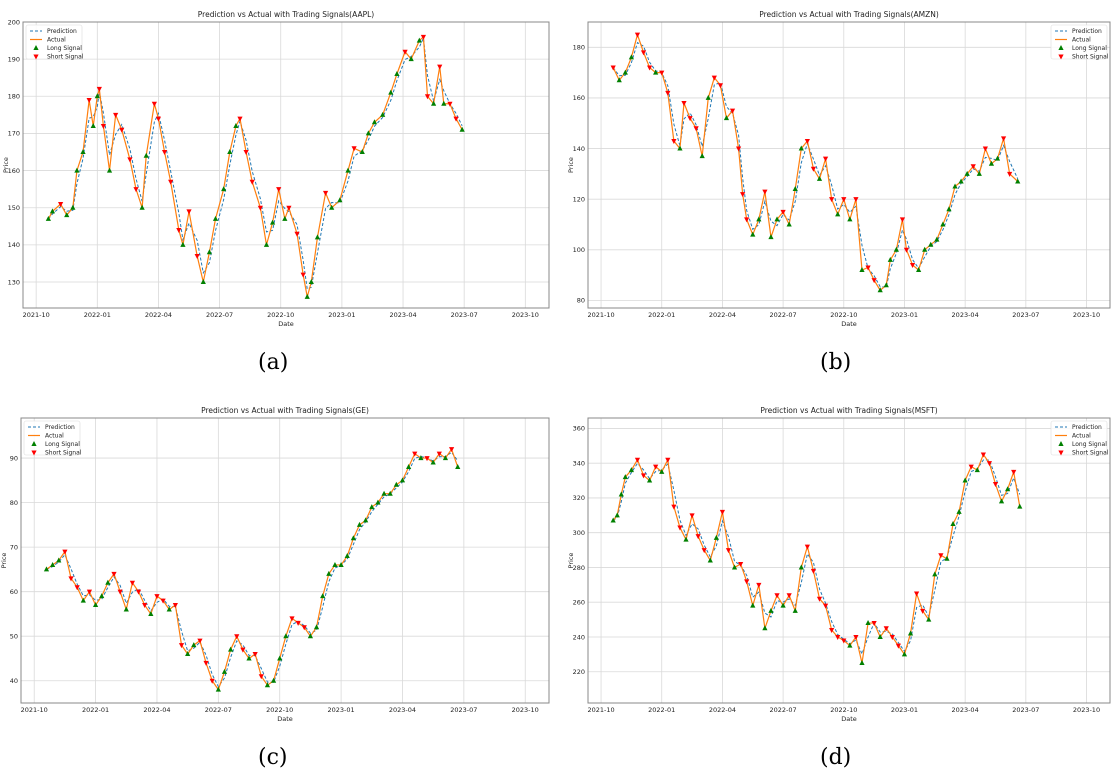 The height and width of the screenshot is (777, 1113). What do you see at coordinates (54, 436) in the screenshot?
I see `legend-label: Actual` at bounding box center [54, 436].